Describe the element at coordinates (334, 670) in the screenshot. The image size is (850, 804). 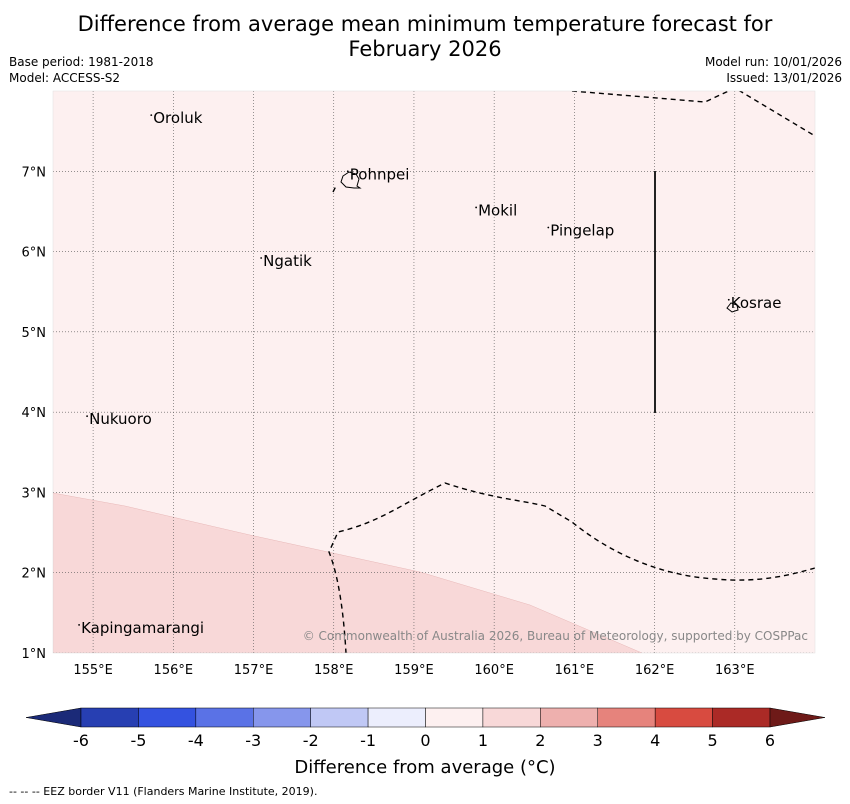
I see `lon-tick-label: 158°E` at that location.